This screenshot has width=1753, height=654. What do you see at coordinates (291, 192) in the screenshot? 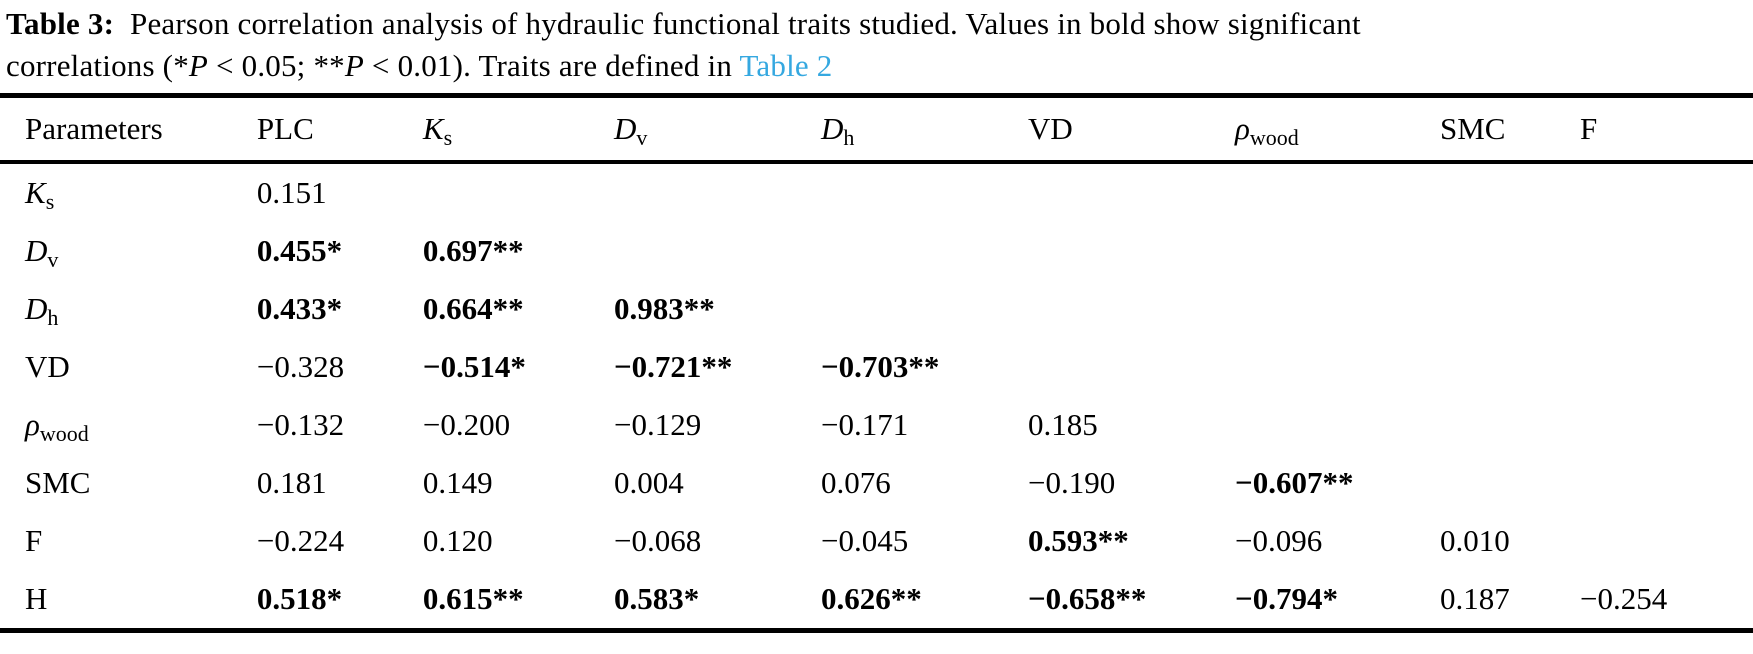
I see `correlation-cell: 0.151` at bounding box center [291, 192].